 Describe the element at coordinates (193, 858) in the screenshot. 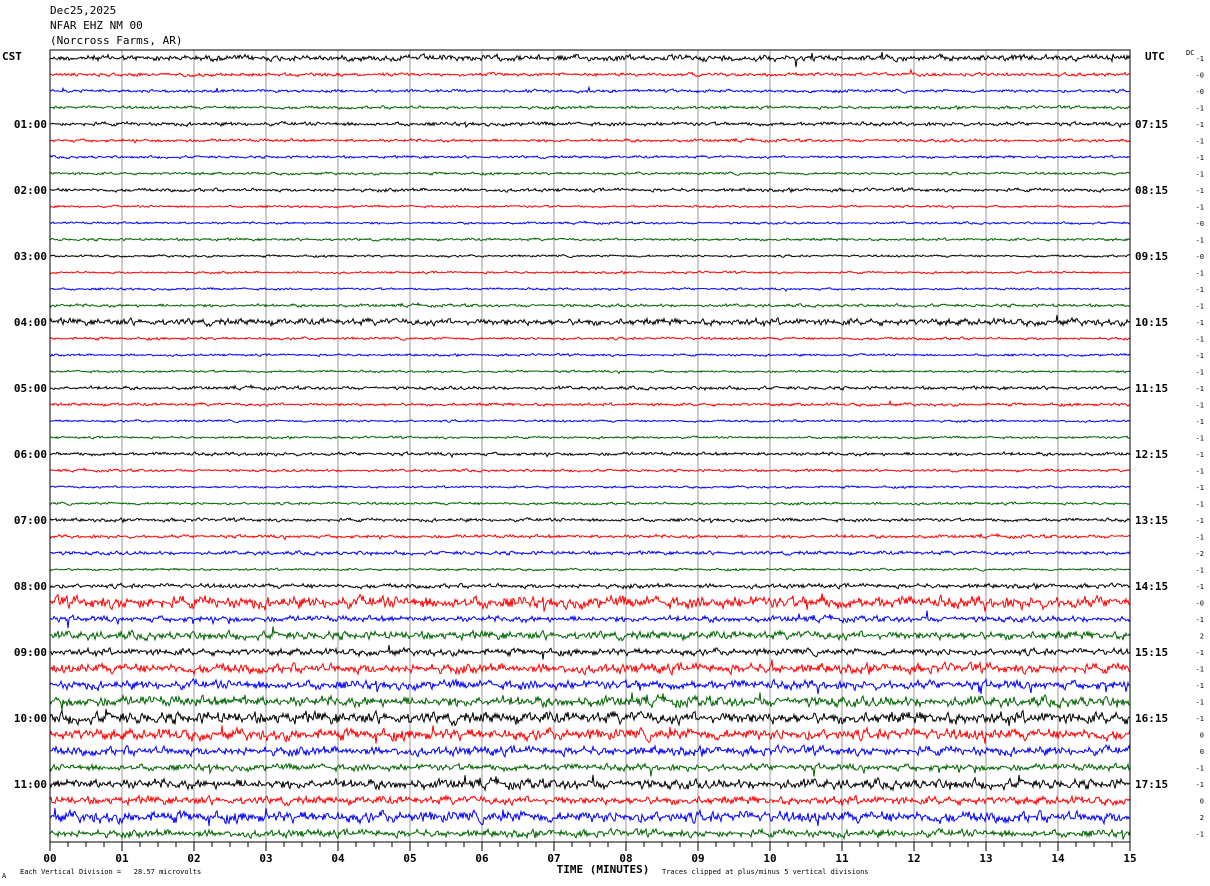

I see `x-tick-label: 02` at that location.